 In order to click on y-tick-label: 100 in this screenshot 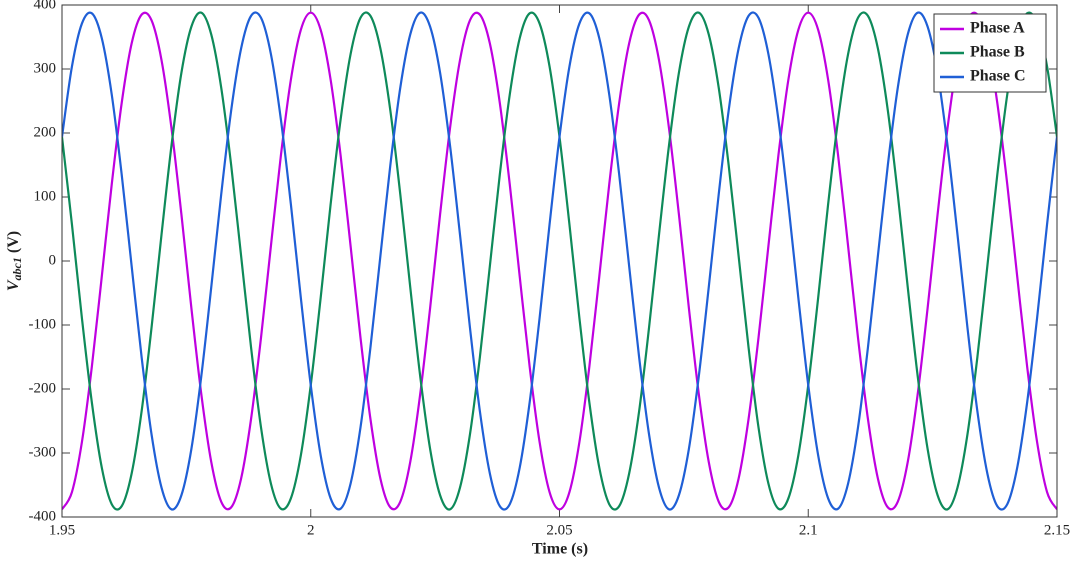, I will do `click(45, 196)`.